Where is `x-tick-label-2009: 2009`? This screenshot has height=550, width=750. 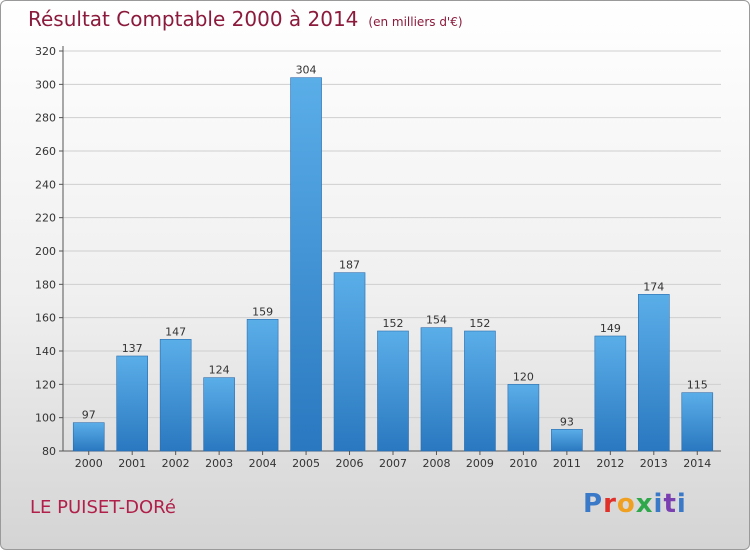 x-tick-label-2009: 2009 is located at coordinates (480, 463).